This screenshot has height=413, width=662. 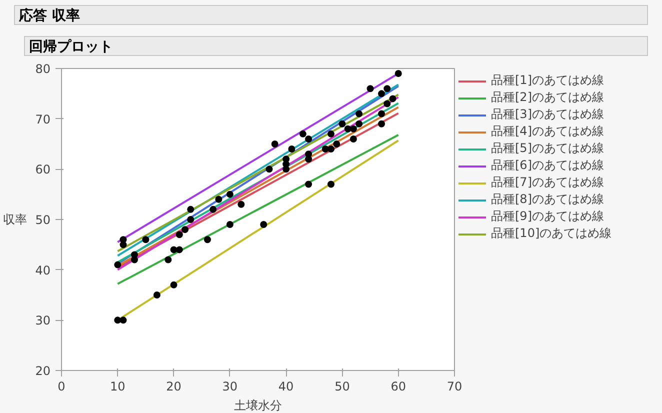 I want to click on legend-label: 品種[5]のあてはめ線, so click(x=547, y=148).